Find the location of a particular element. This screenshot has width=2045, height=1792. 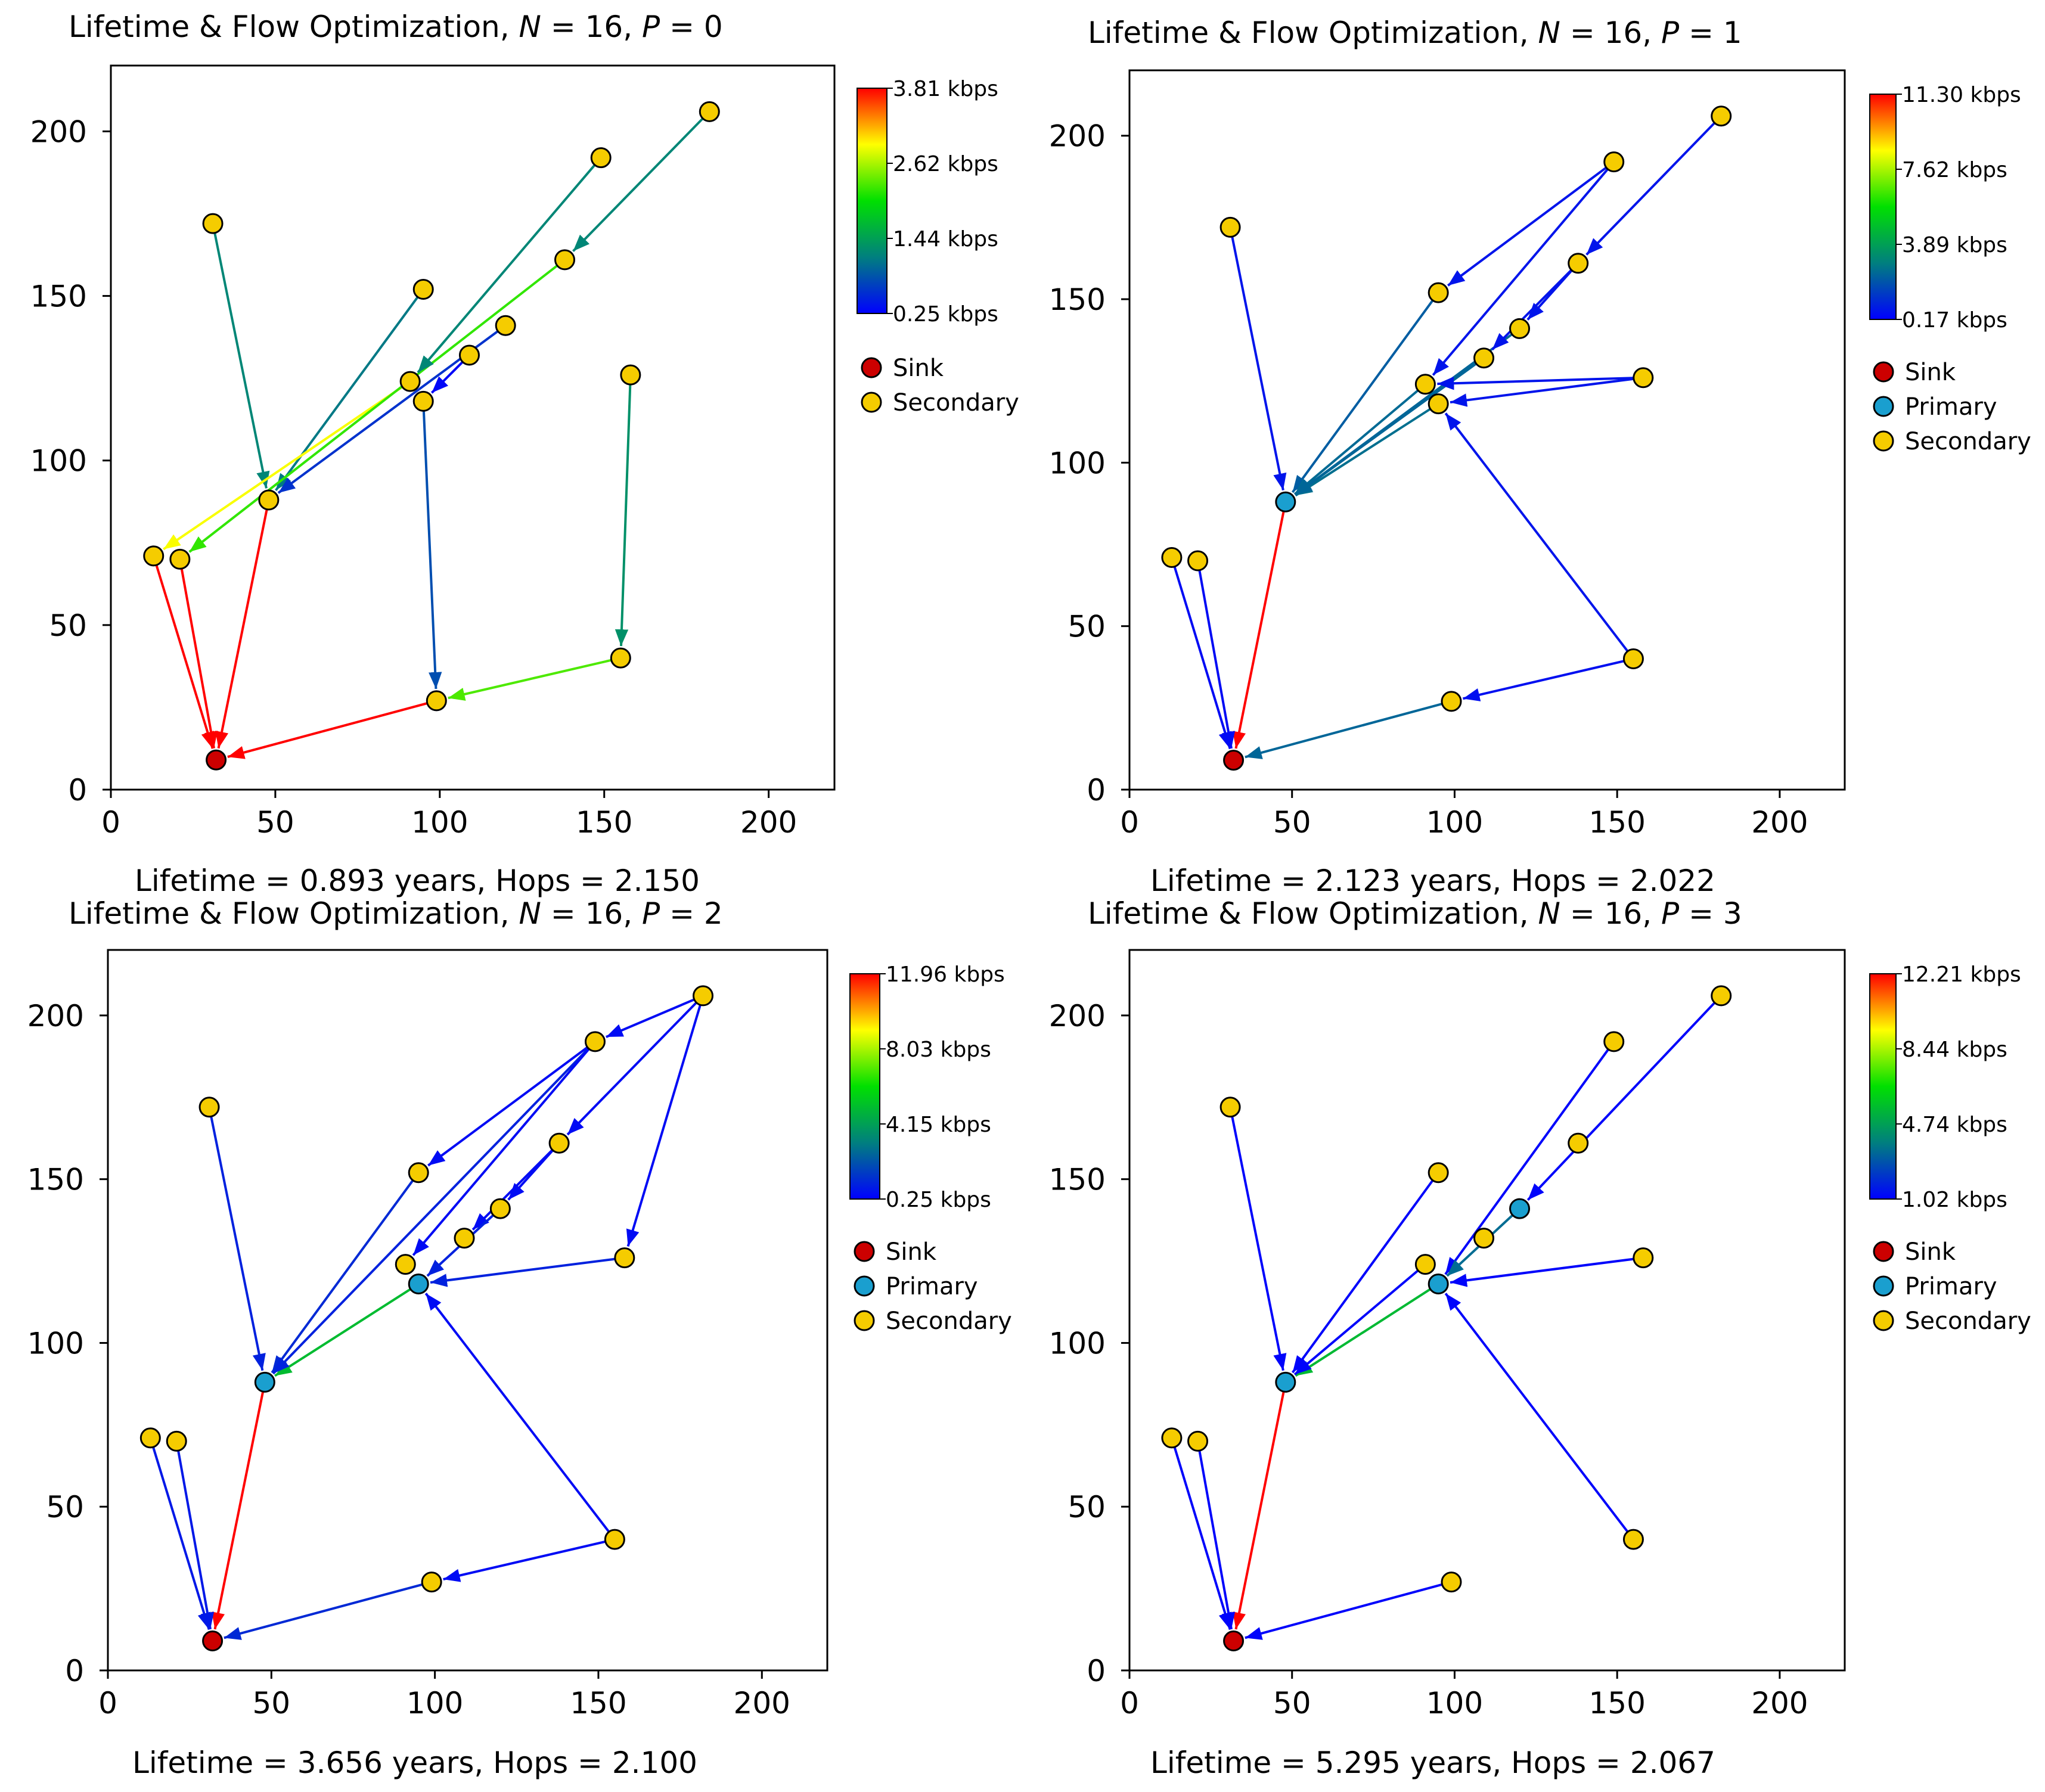

colorbar-label: 1.02 kbps is located at coordinates (1955, 1200).